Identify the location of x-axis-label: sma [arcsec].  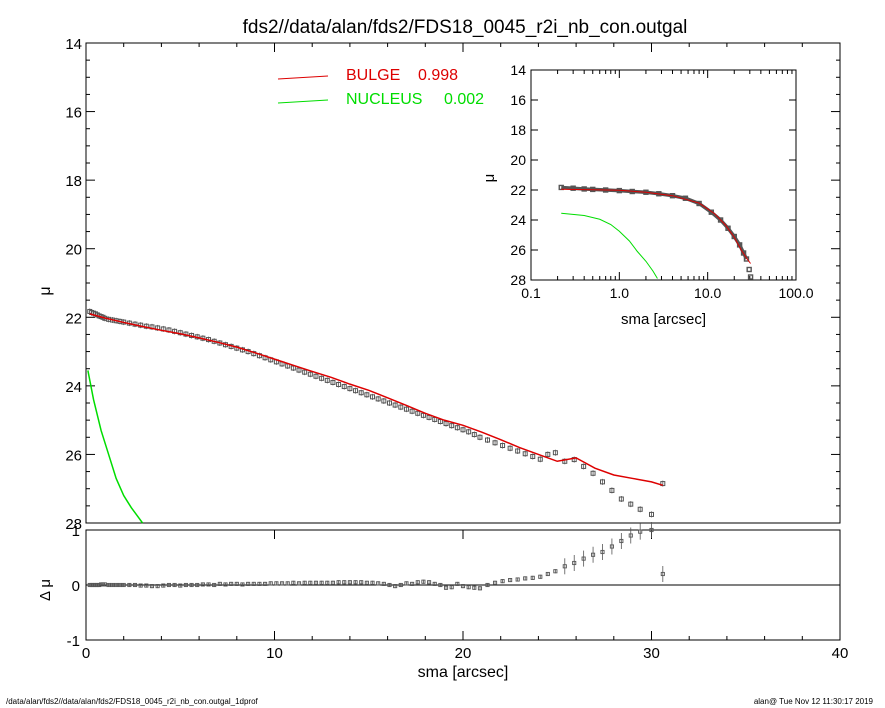
(463, 672).